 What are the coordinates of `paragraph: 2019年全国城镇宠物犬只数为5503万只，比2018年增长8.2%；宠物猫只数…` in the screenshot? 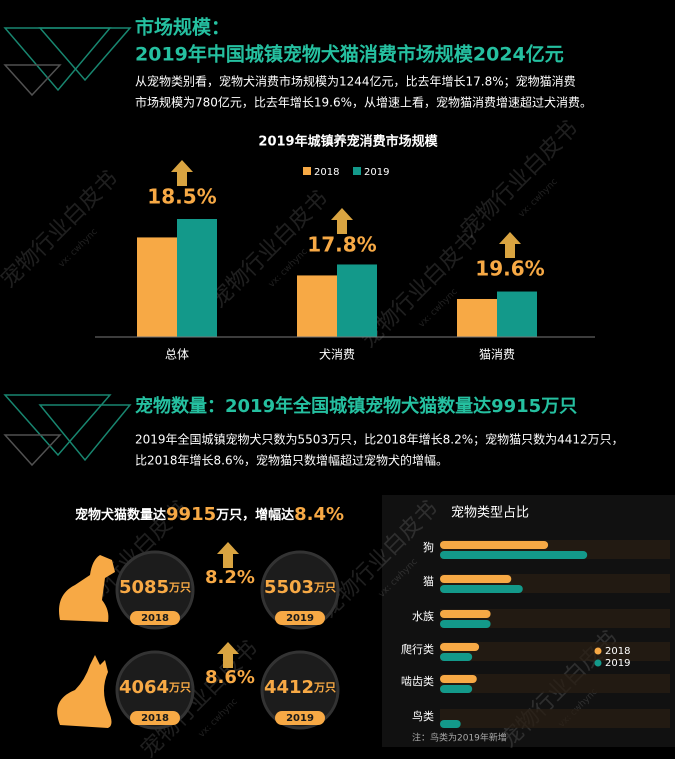 It's located at (379, 439).